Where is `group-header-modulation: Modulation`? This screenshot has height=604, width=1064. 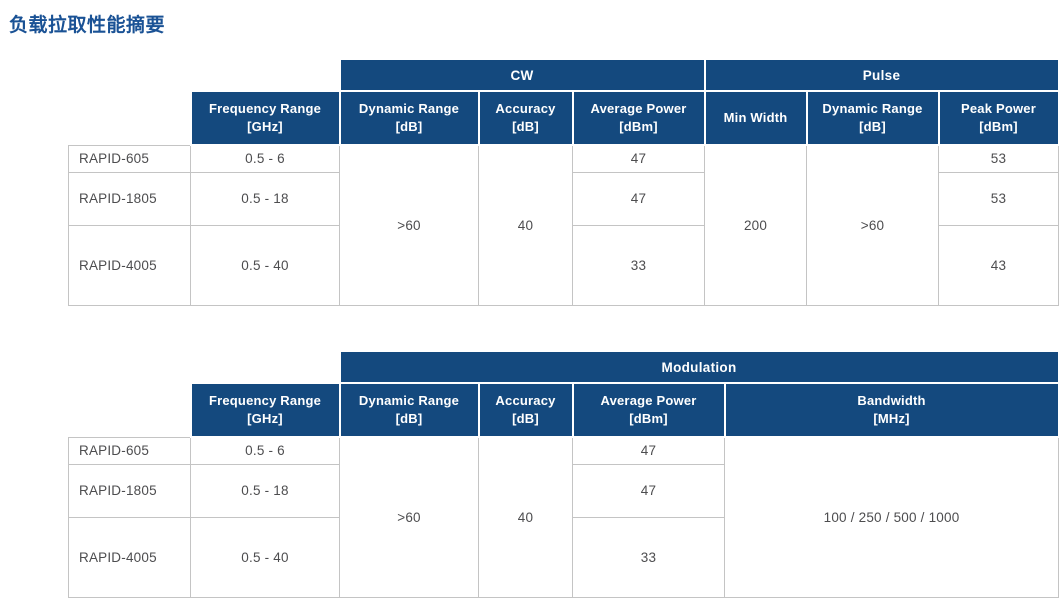
group-header-modulation: Modulation is located at coordinates (699, 367).